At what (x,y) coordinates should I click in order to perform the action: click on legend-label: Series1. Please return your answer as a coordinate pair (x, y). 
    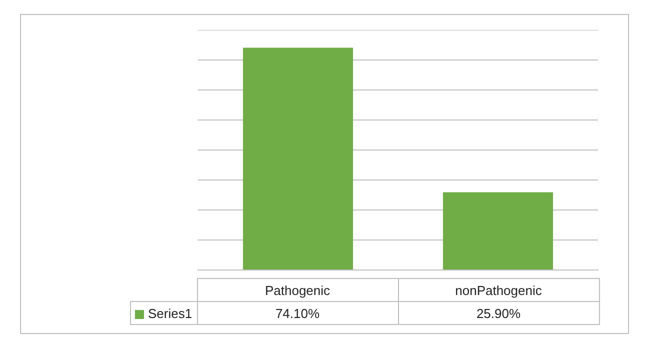
    Looking at the image, I should click on (163, 313).